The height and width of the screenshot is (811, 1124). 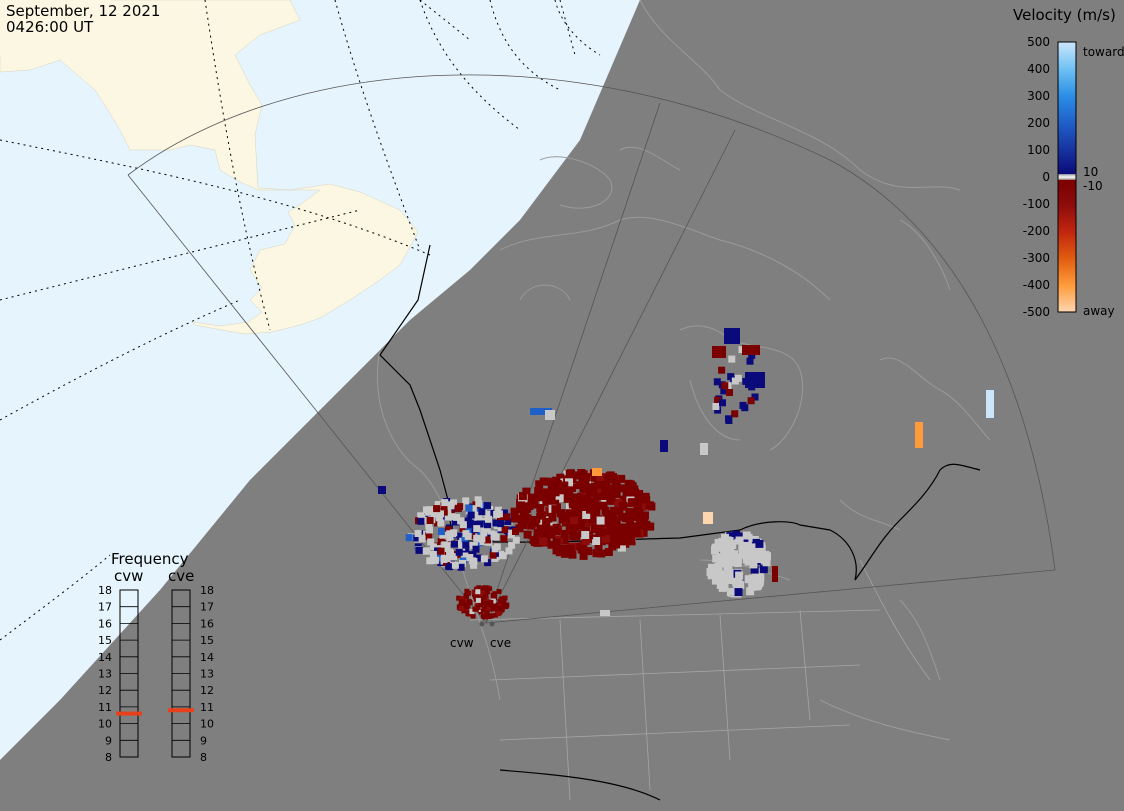 What do you see at coordinates (1067, 177) in the screenshot?
I see `colorbar-gradient` at bounding box center [1067, 177].